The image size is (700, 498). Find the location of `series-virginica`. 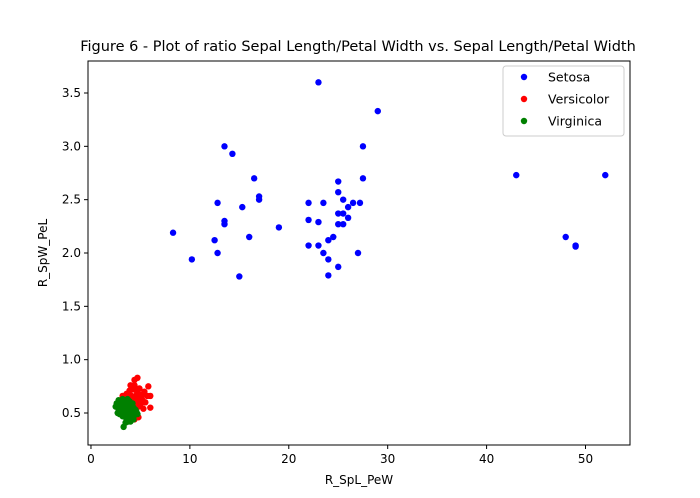

series-virginica is located at coordinates (126, 413).